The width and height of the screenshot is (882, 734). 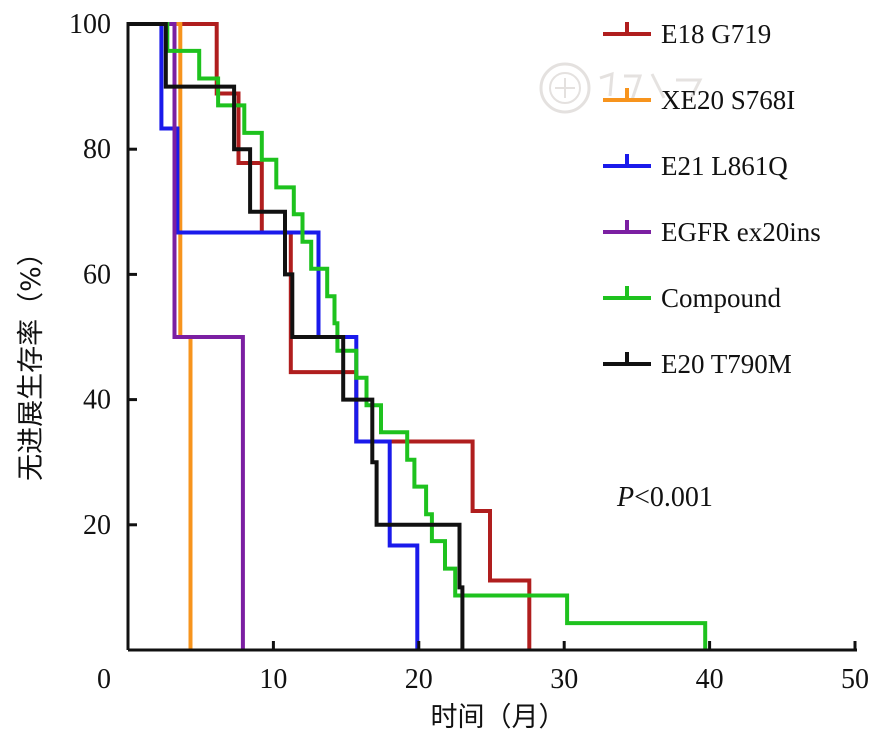 I want to click on legend-item-4: Compound, so click(x=692, y=298).